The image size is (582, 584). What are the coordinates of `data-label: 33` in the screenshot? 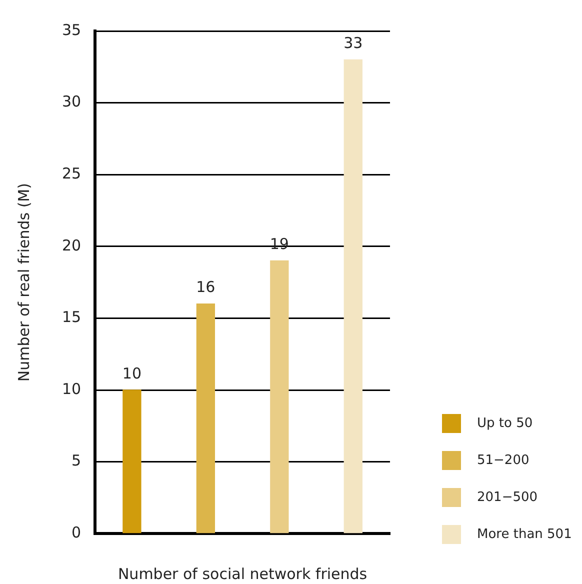 It's located at (353, 43).